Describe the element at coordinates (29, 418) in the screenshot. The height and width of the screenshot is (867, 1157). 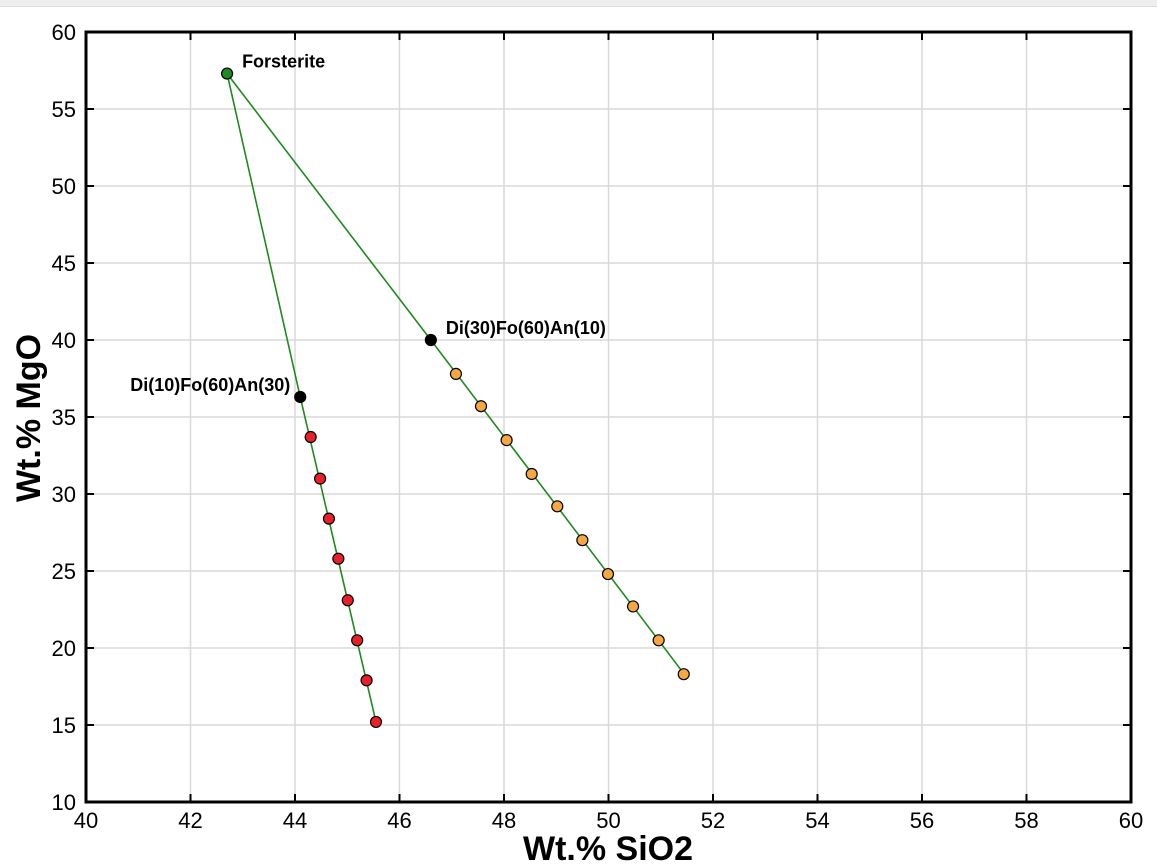
I see `y-axis-title: Wt.% MgO` at that location.